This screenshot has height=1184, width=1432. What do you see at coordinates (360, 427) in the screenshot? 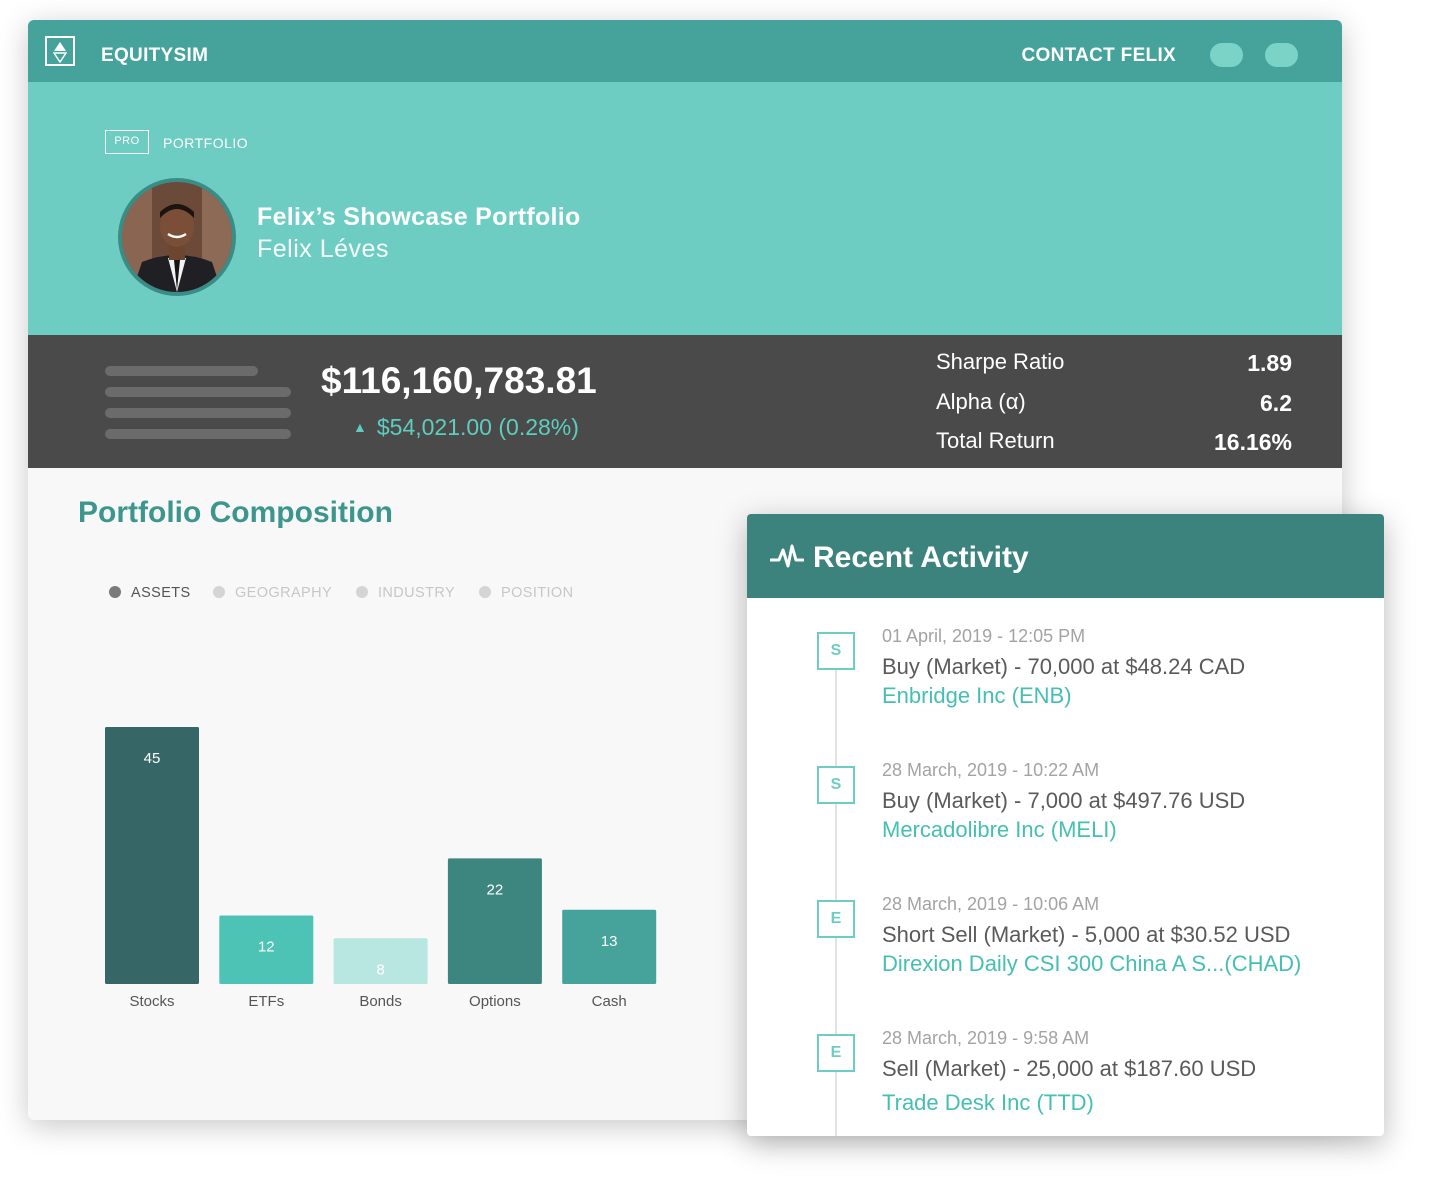
I see `up-arrow-icon: ▲` at bounding box center [360, 427].